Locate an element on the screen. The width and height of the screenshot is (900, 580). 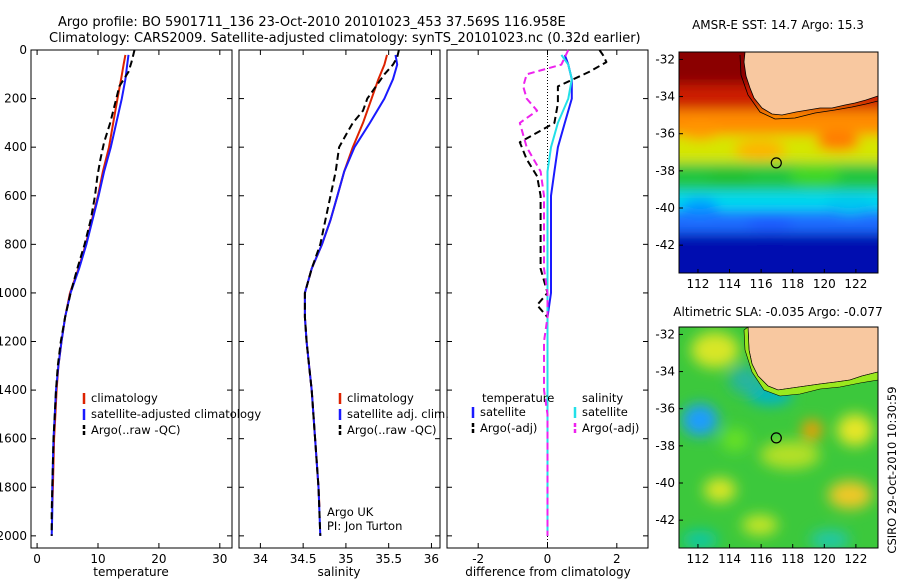
depth-tick-label: 1800 is located at coordinates (13, 487).